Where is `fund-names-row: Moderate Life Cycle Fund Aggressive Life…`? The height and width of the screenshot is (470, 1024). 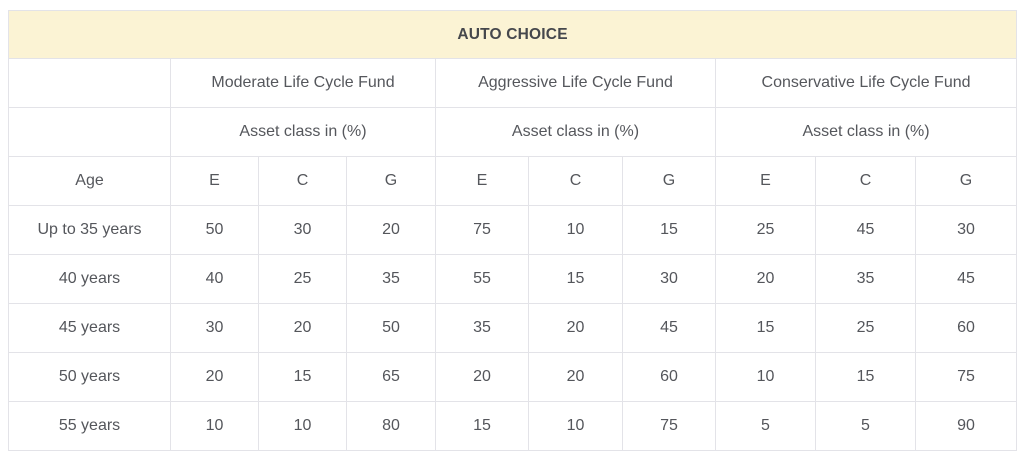 fund-names-row: Moderate Life Cycle Fund Aggressive Life… is located at coordinates (513, 83).